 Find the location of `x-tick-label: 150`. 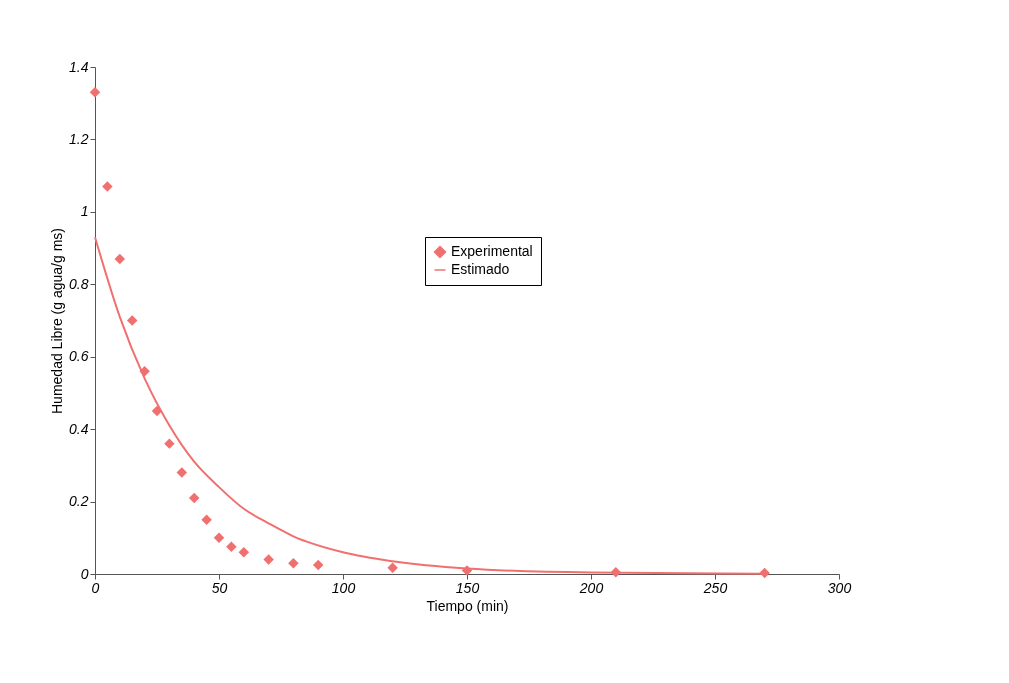

x-tick-label: 150 is located at coordinates (467, 587).